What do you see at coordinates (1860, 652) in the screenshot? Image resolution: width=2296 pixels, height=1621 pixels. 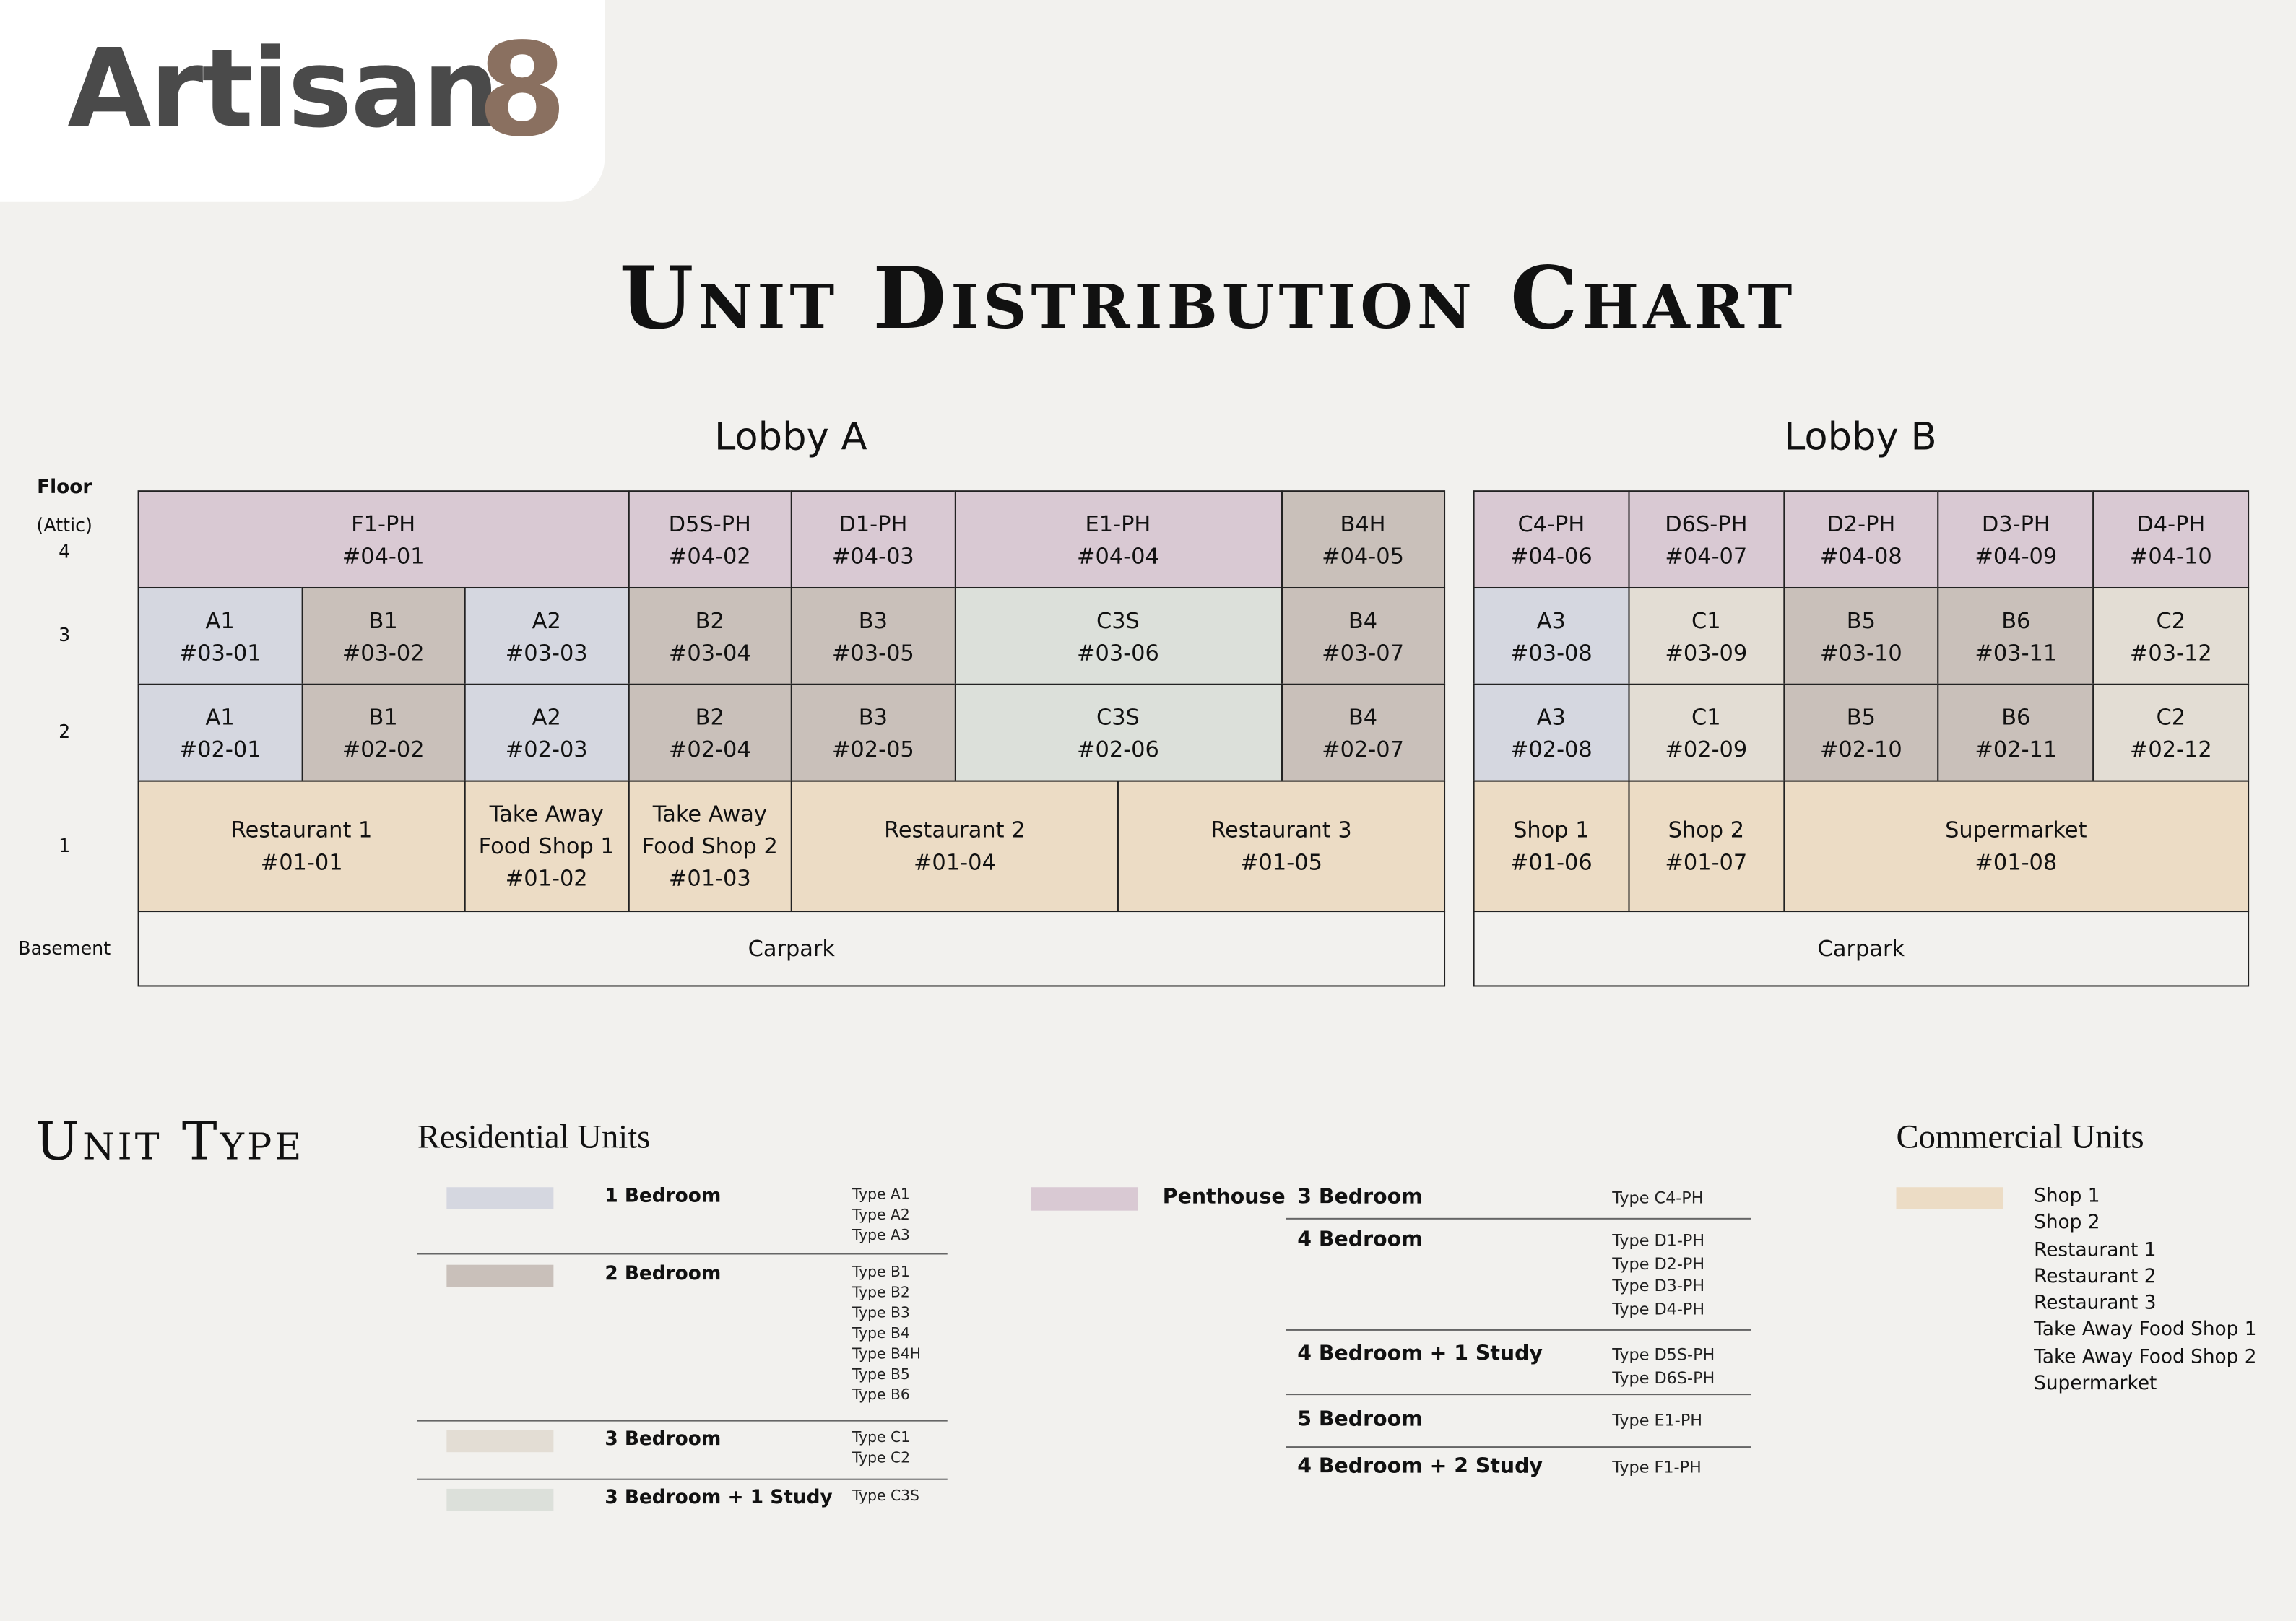 I see `unit-number: #03-10` at bounding box center [1860, 652].